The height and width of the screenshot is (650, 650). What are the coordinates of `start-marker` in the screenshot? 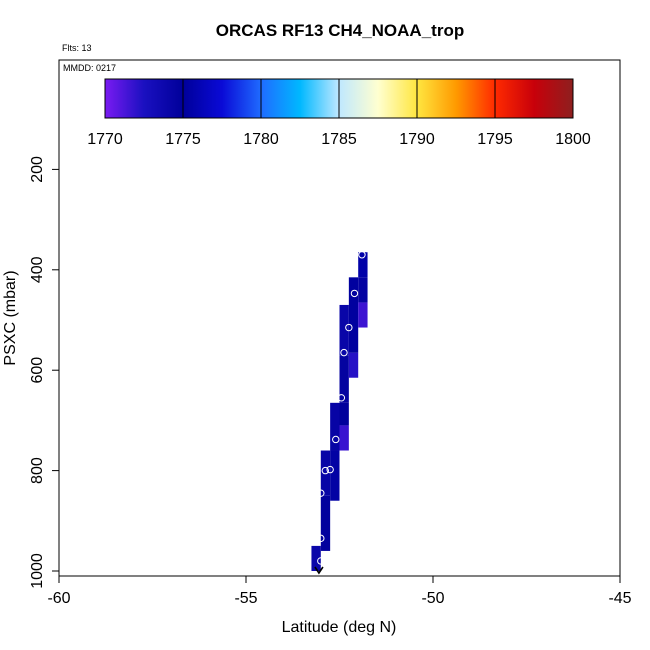 It's located at (319, 570).